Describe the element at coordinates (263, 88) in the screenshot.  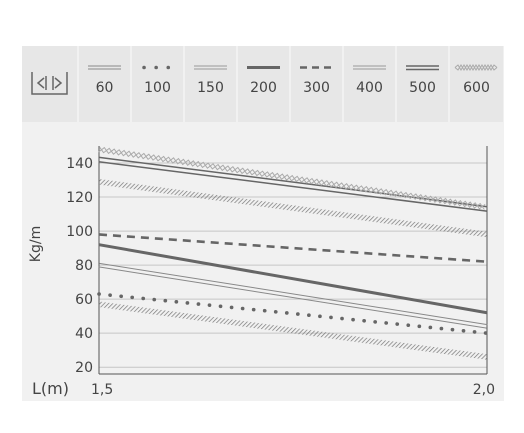
I see `legend-label-200: 200` at that location.